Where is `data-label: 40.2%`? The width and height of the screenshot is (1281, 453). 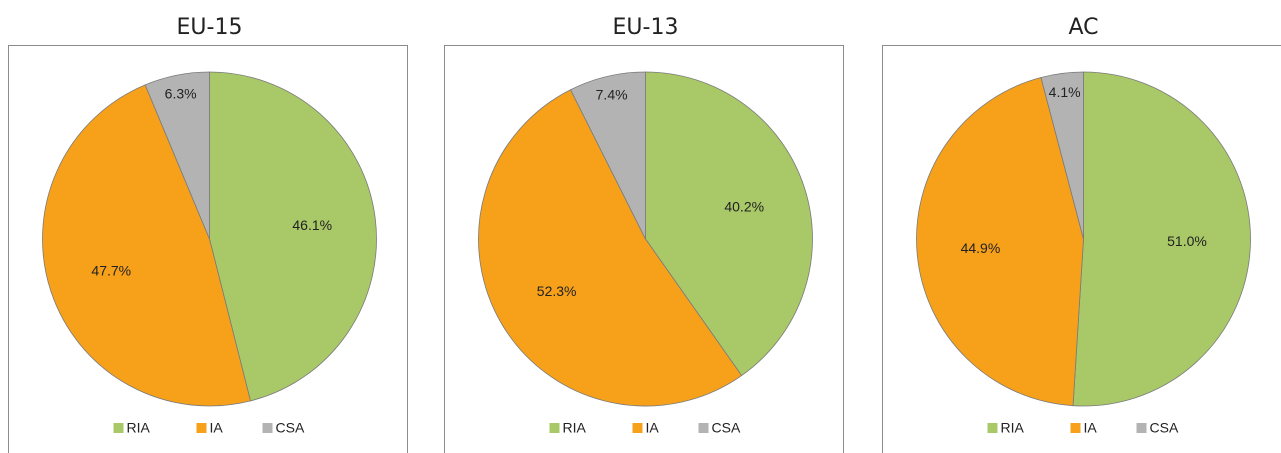
data-label: 40.2% is located at coordinates (744, 206).